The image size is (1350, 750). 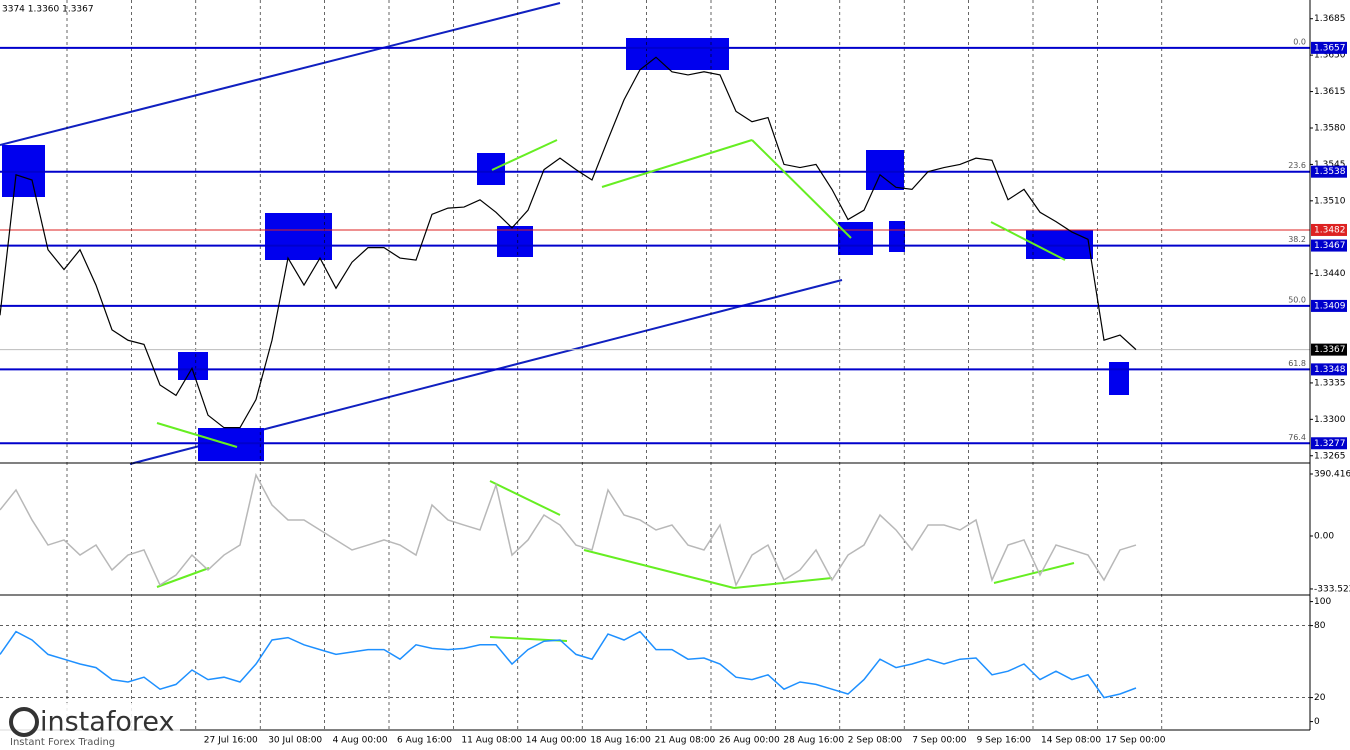 I want to click on y-tick-label: 1.3580, so click(x=1330, y=128).